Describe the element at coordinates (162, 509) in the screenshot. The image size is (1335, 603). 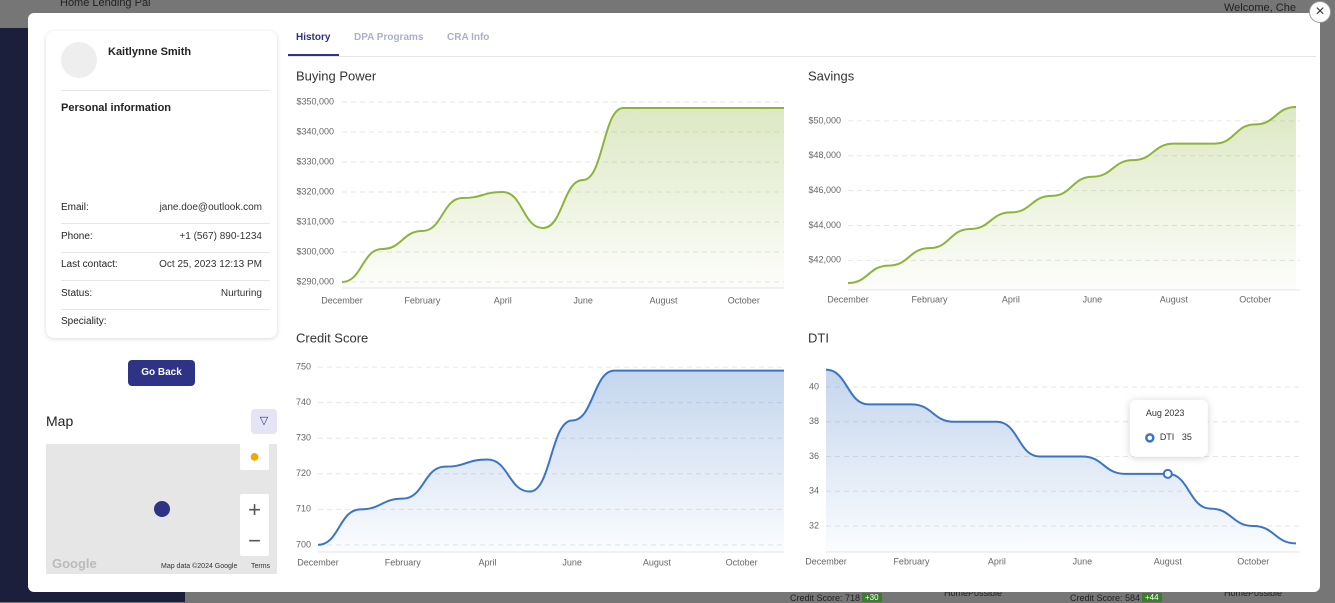
I see `map-marker` at that location.